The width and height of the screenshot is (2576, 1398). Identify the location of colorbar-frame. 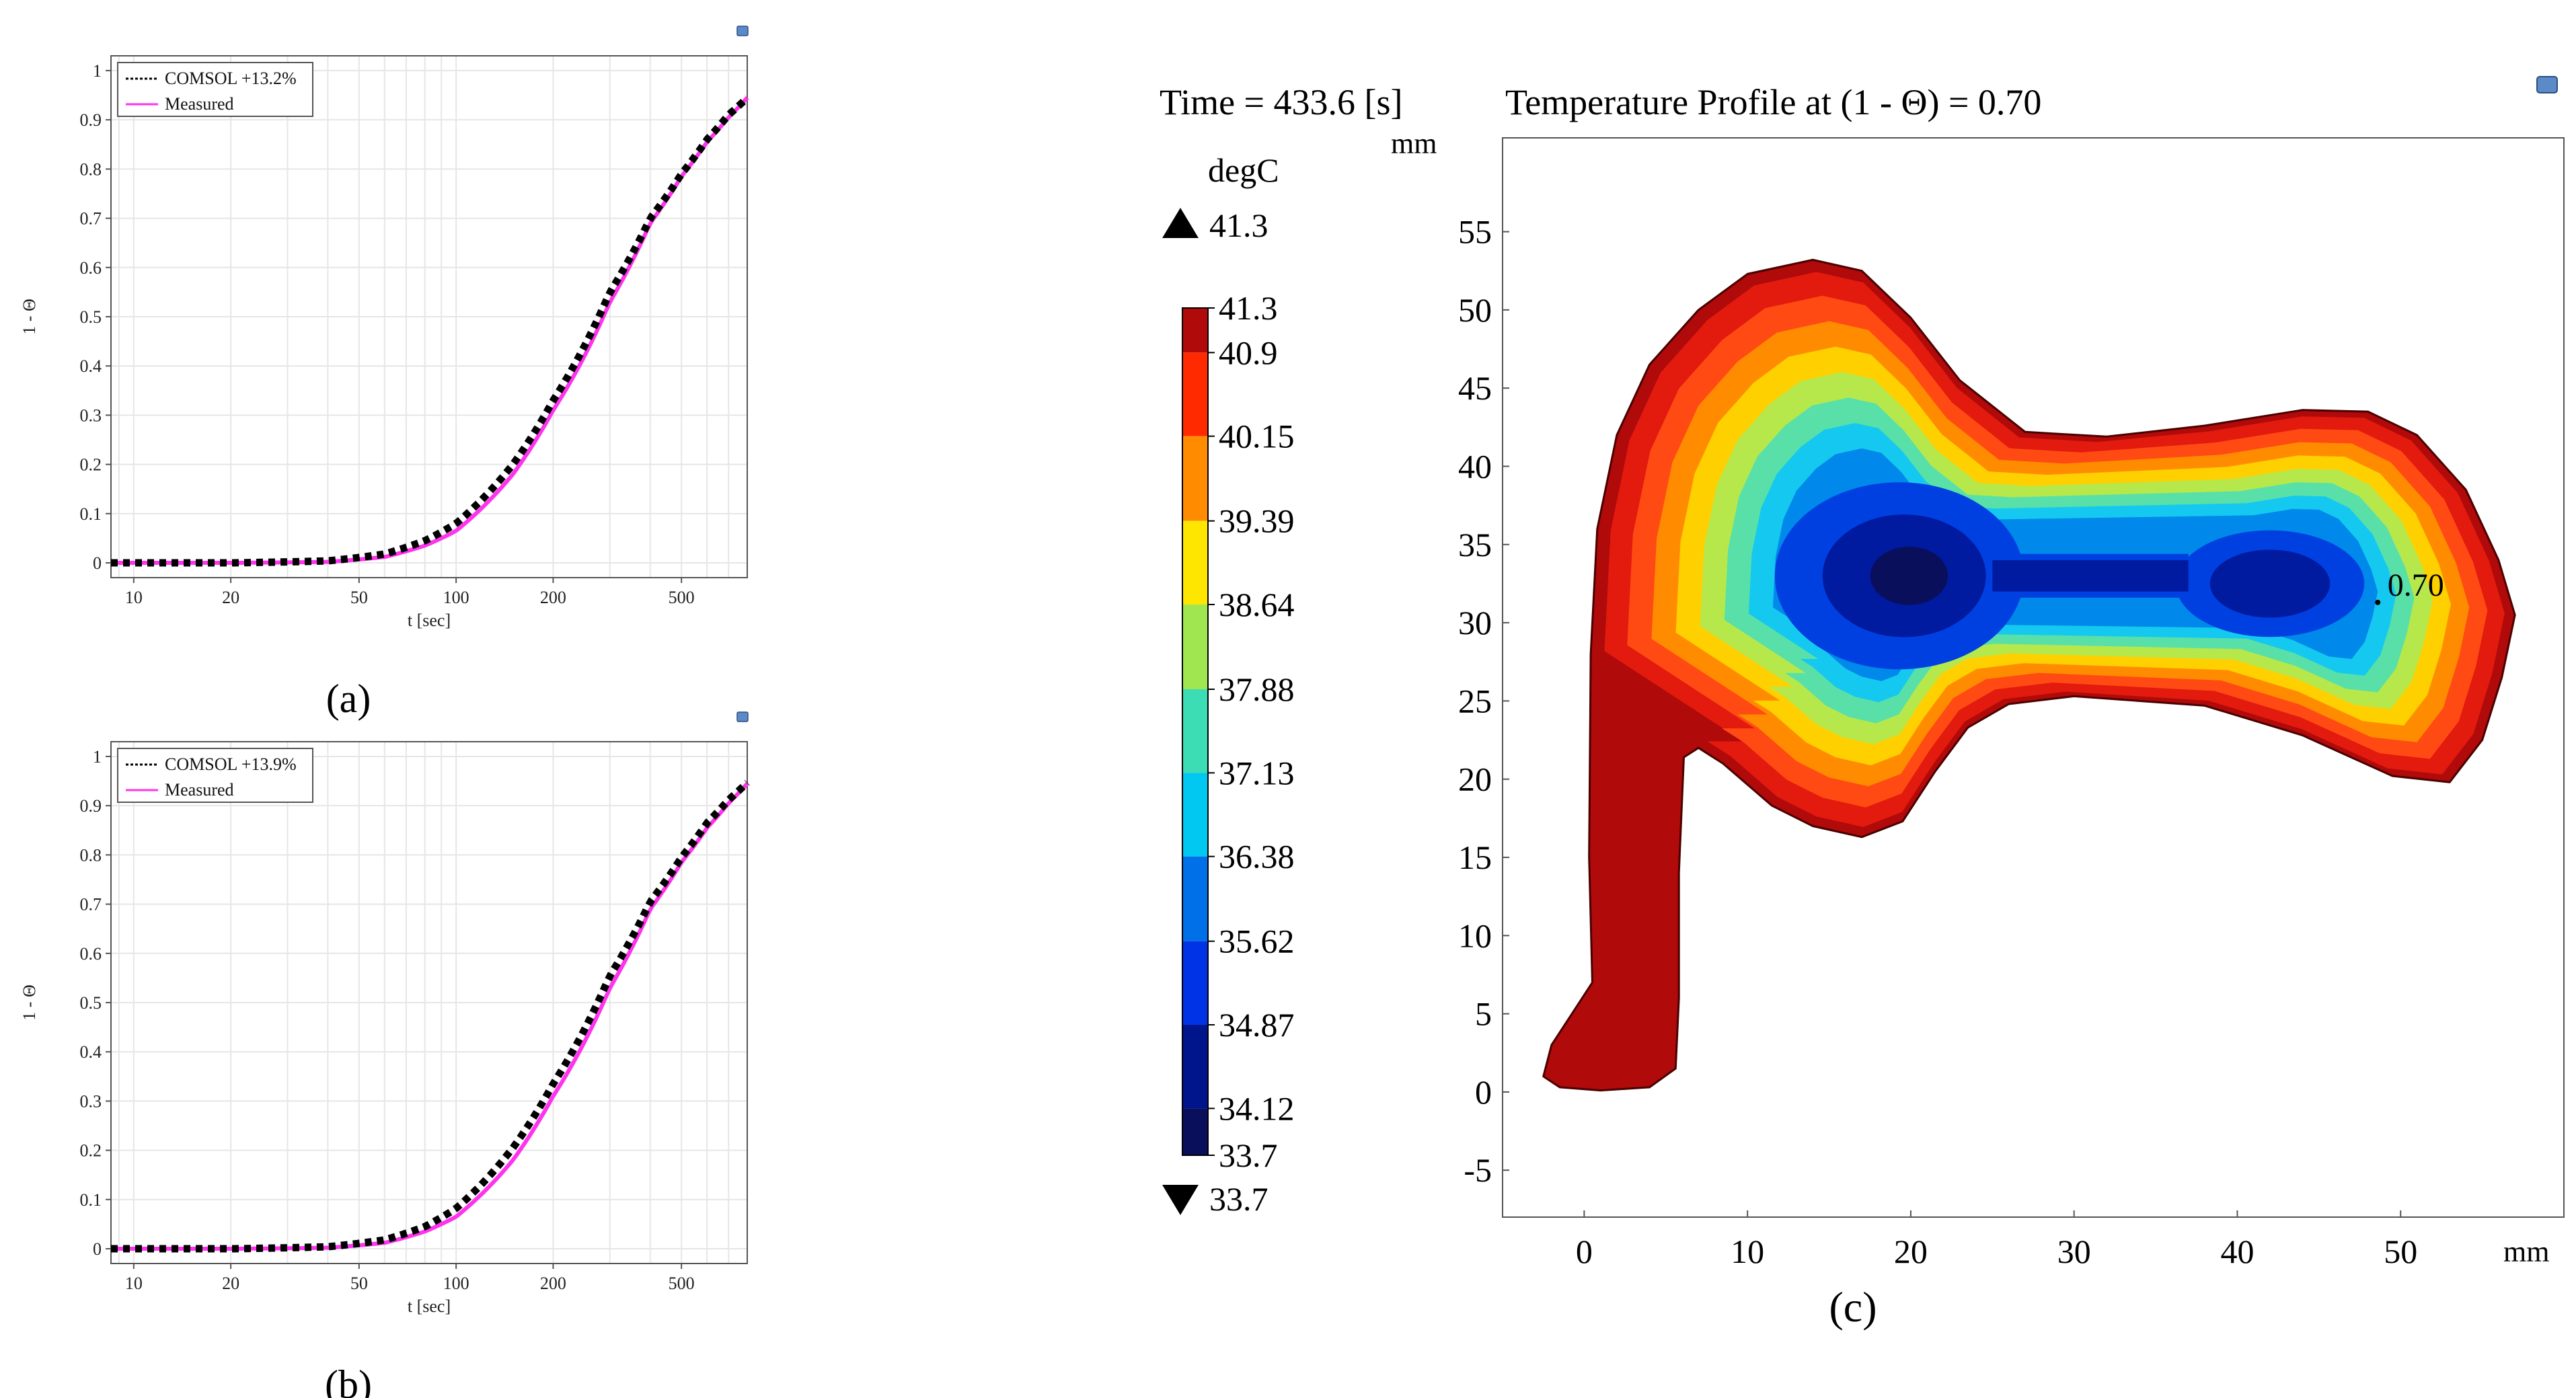
(1195, 731).